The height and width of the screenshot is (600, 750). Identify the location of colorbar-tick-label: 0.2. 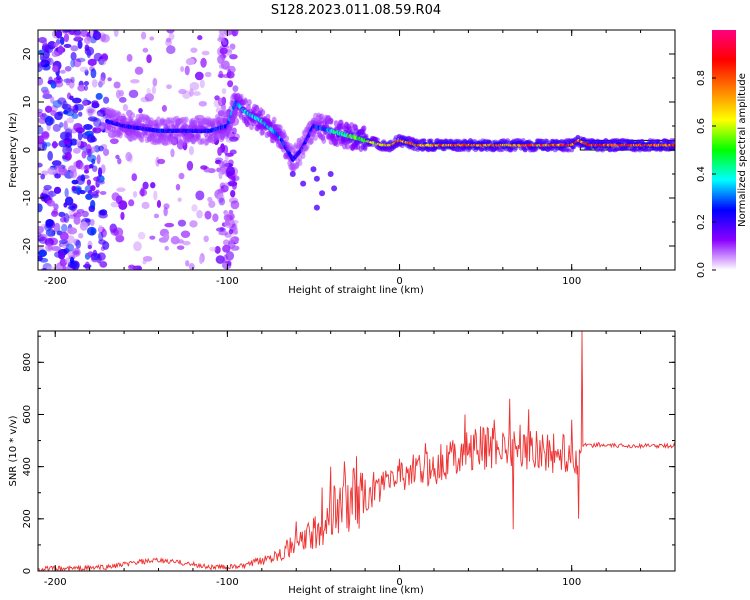
(701, 222).